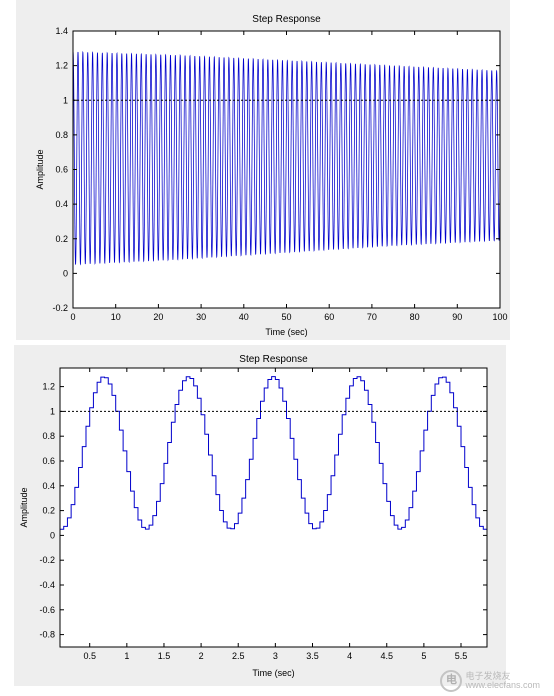  I want to click on watermark-line2: www.elecfans.com, so click(502, 685).